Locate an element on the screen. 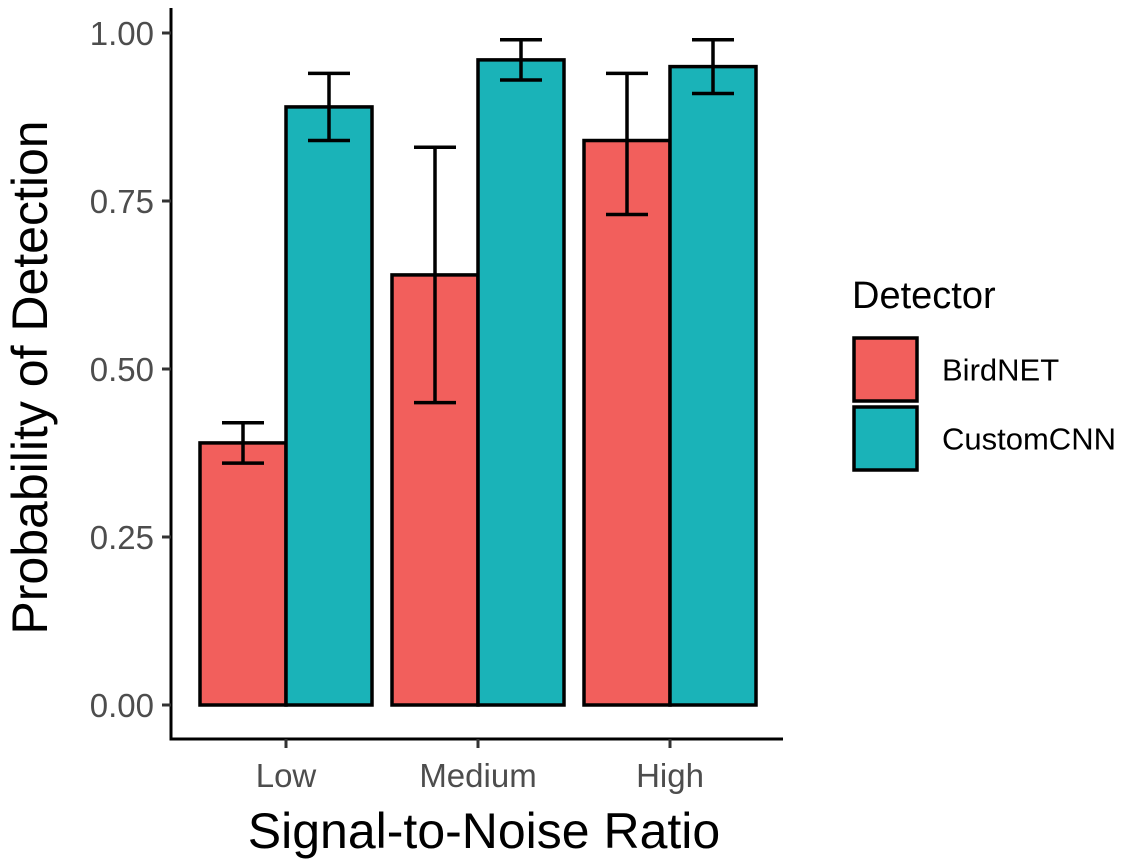 Image resolution: width=1146 pixels, height=866 pixels. x-tick-label: High is located at coordinates (670, 775).